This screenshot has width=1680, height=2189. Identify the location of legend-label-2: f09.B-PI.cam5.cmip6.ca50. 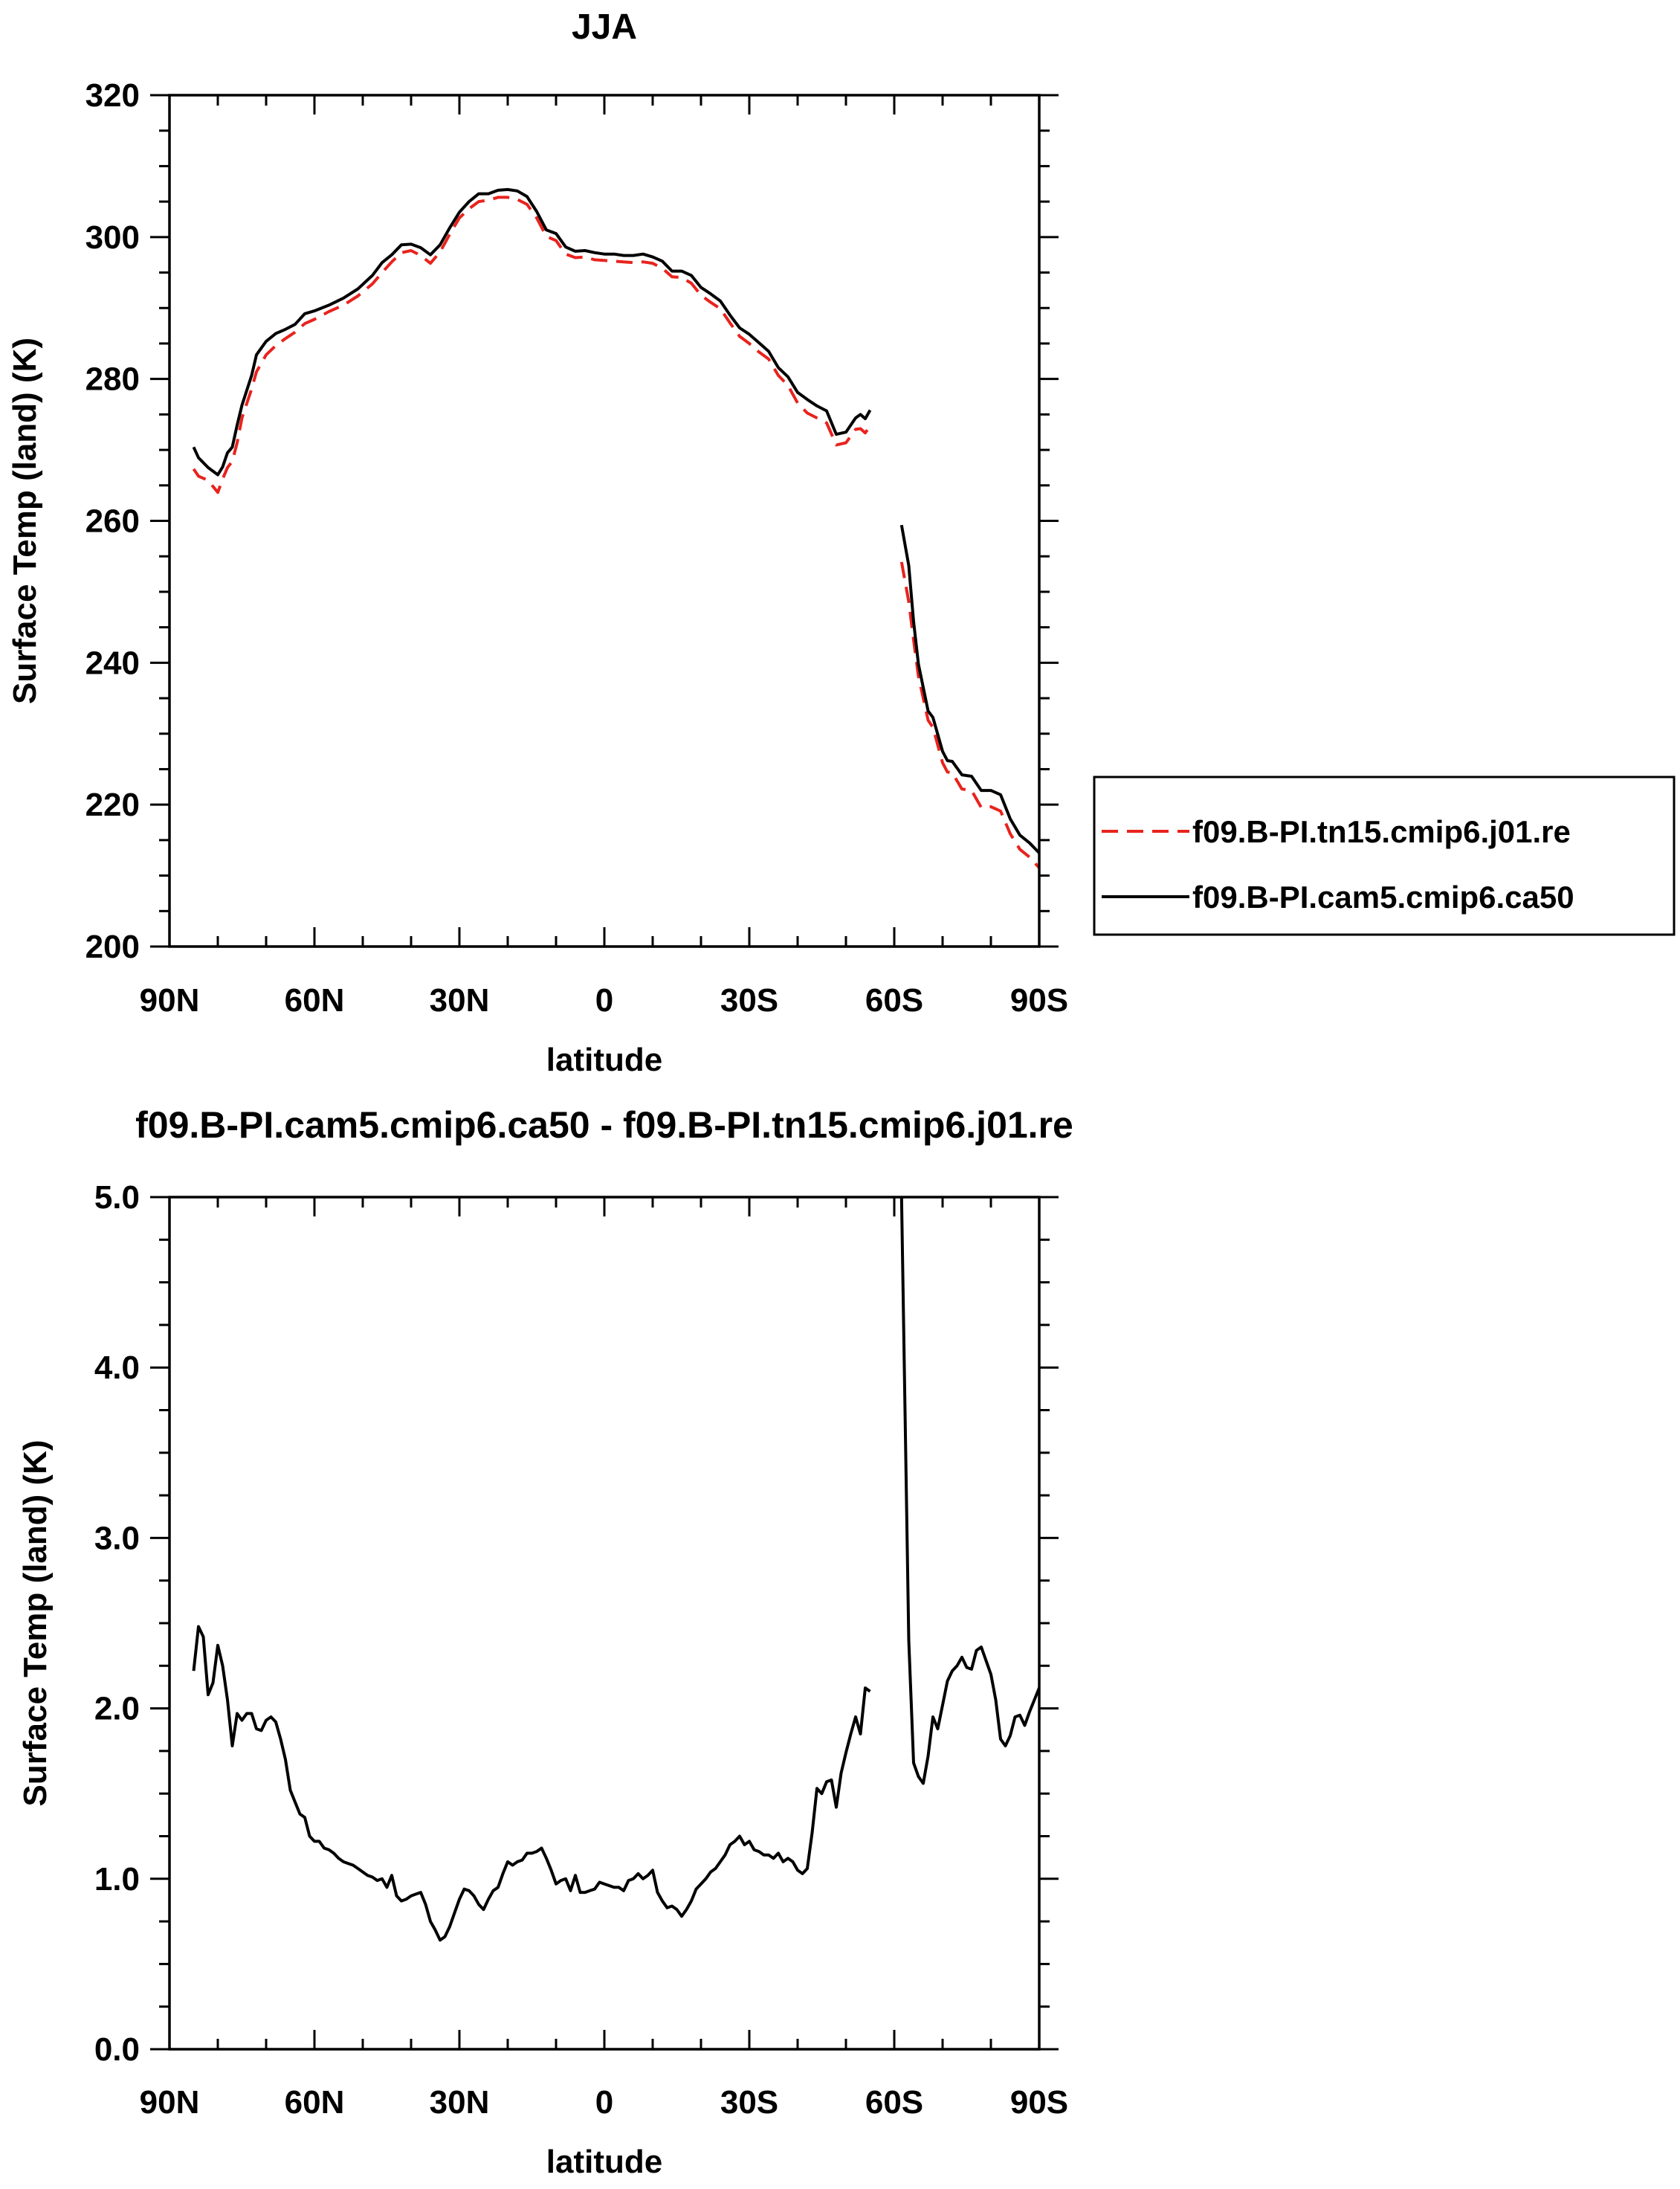
(1383, 897).